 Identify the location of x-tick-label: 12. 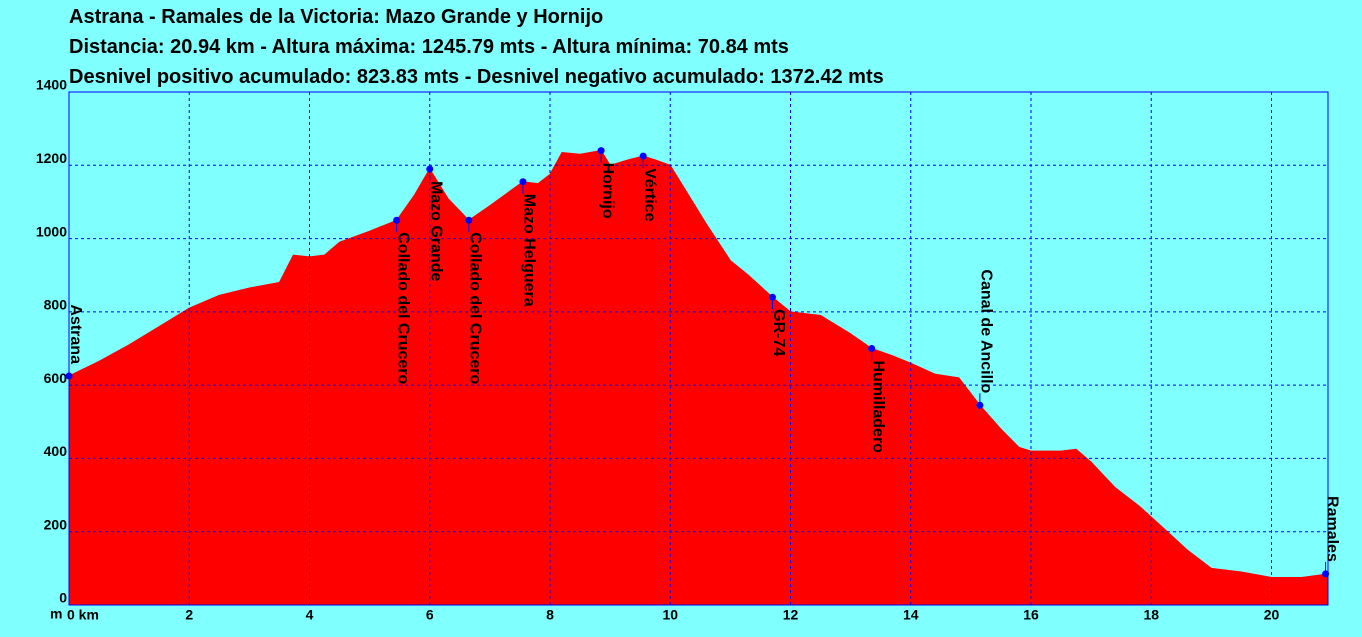
(791, 615).